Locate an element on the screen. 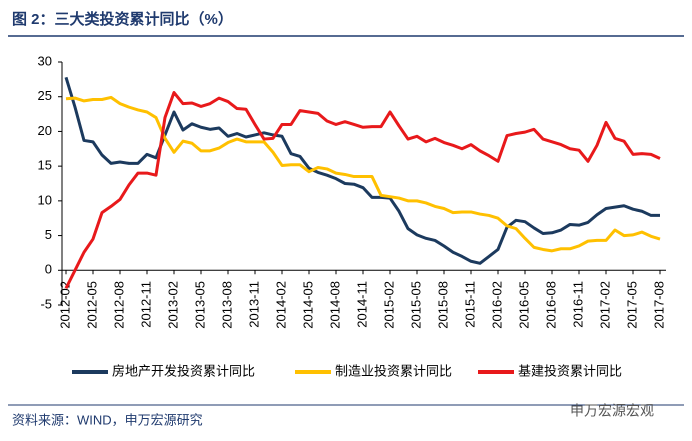 This screenshot has width=692, height=441. x-tick-label: 2017-05 is located at coordinates (631, 305).